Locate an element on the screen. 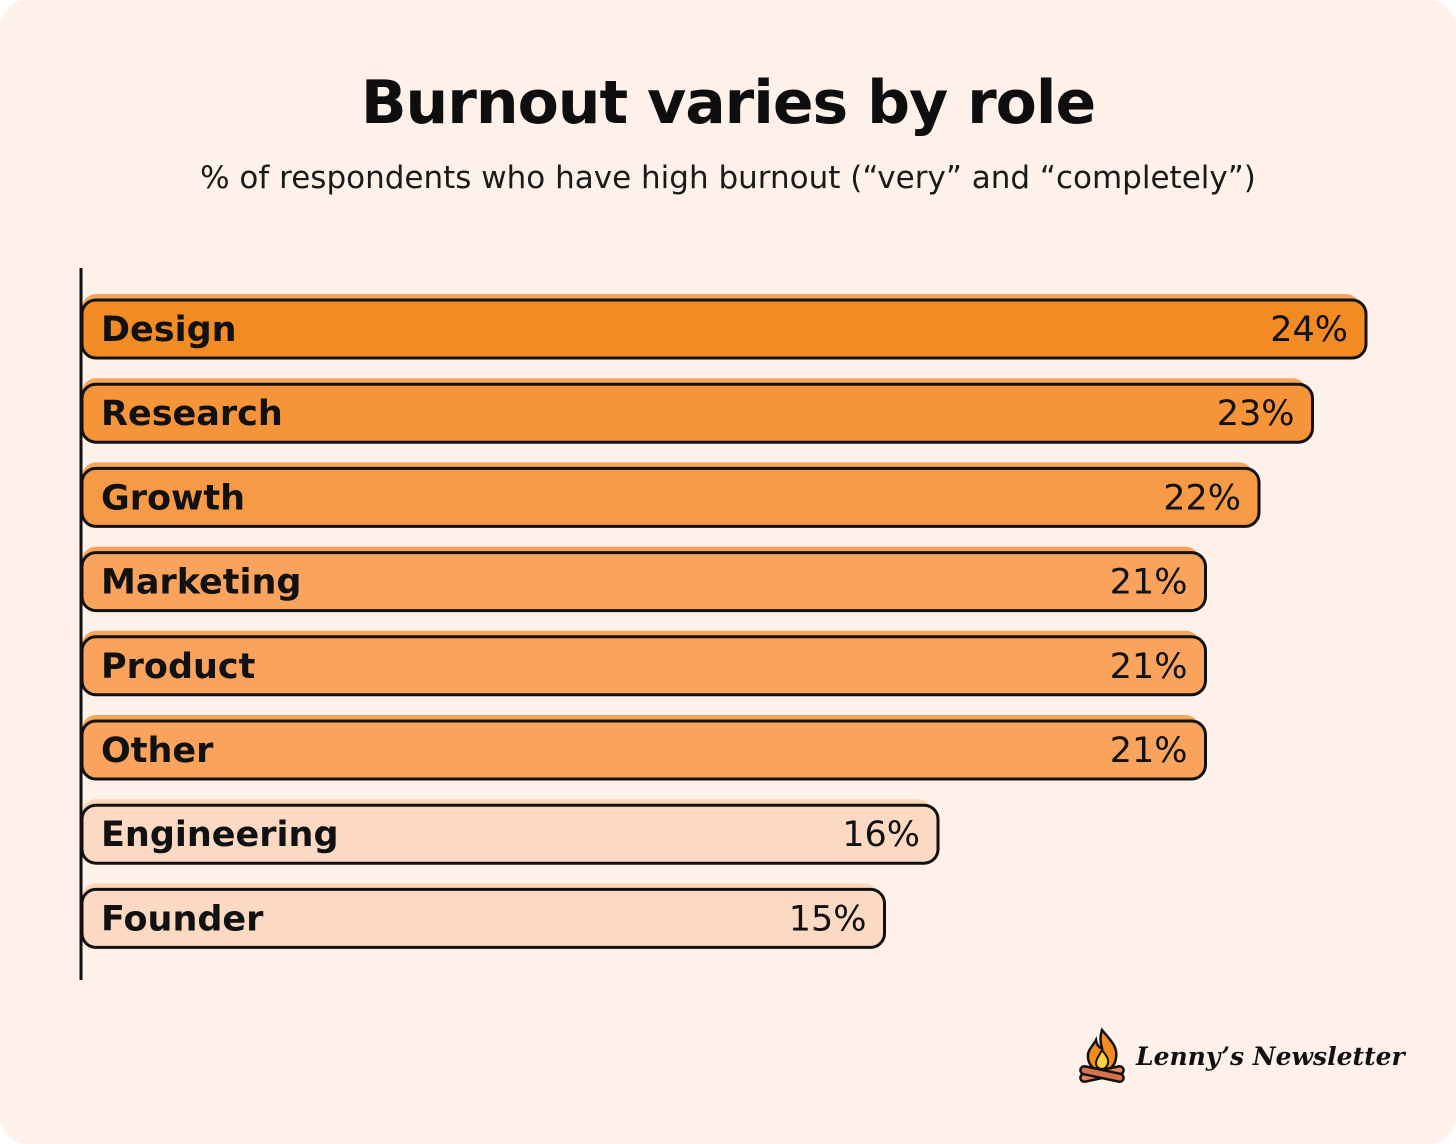 The image size is (1456, 1144). chart-title: Burnout varies by role is located at coordinates (728, 103).